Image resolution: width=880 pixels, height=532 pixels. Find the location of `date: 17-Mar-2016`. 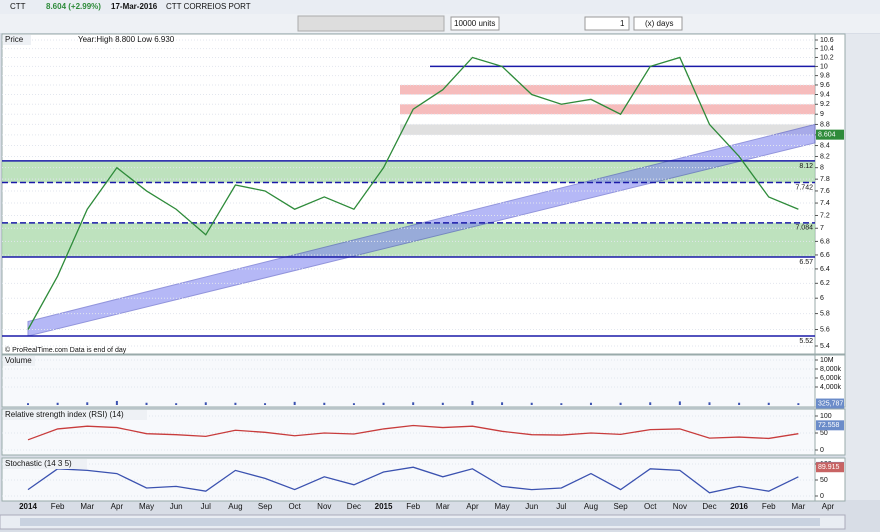

date: 17-Mar-2016 is located at coordinates (134, 6).